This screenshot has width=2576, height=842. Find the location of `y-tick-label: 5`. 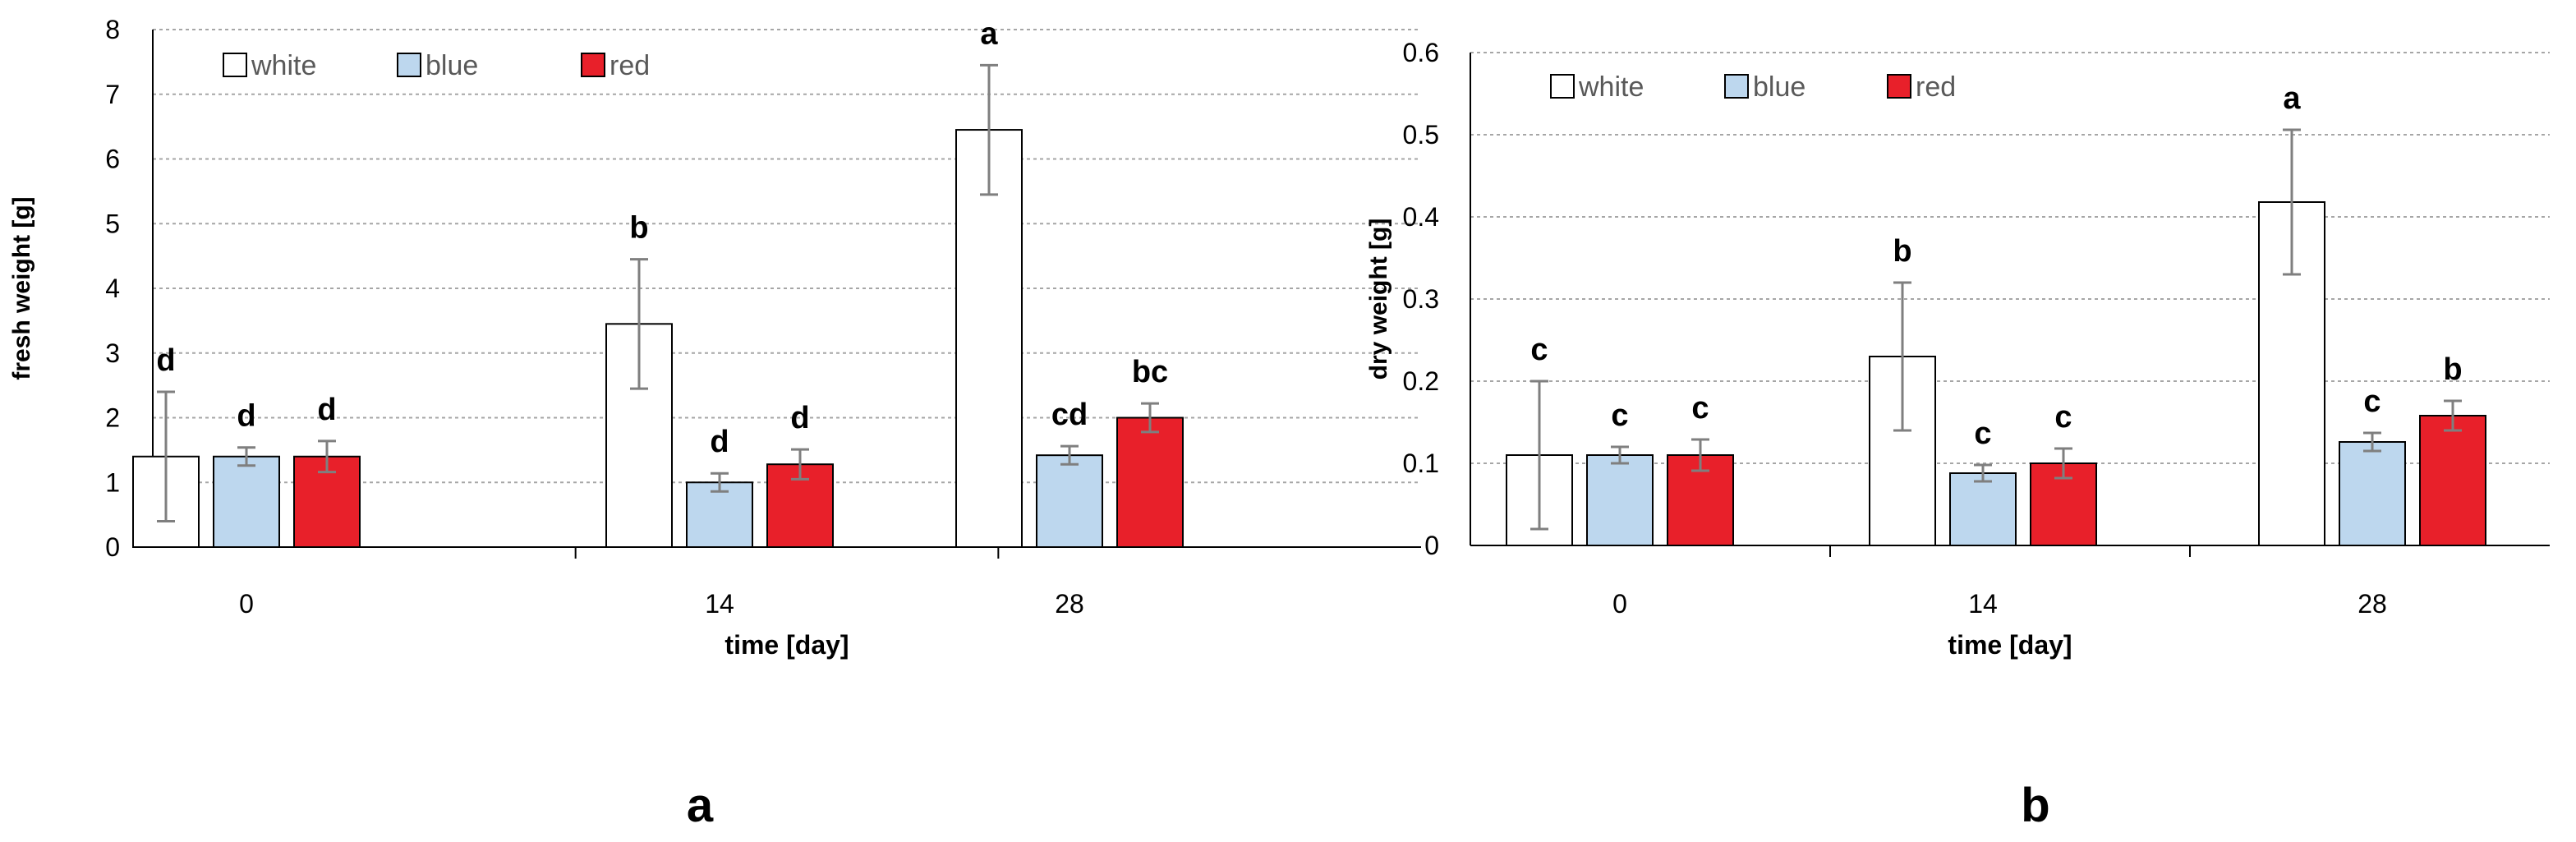

y-tick-label: 5 is located at coordinates (112, 223).